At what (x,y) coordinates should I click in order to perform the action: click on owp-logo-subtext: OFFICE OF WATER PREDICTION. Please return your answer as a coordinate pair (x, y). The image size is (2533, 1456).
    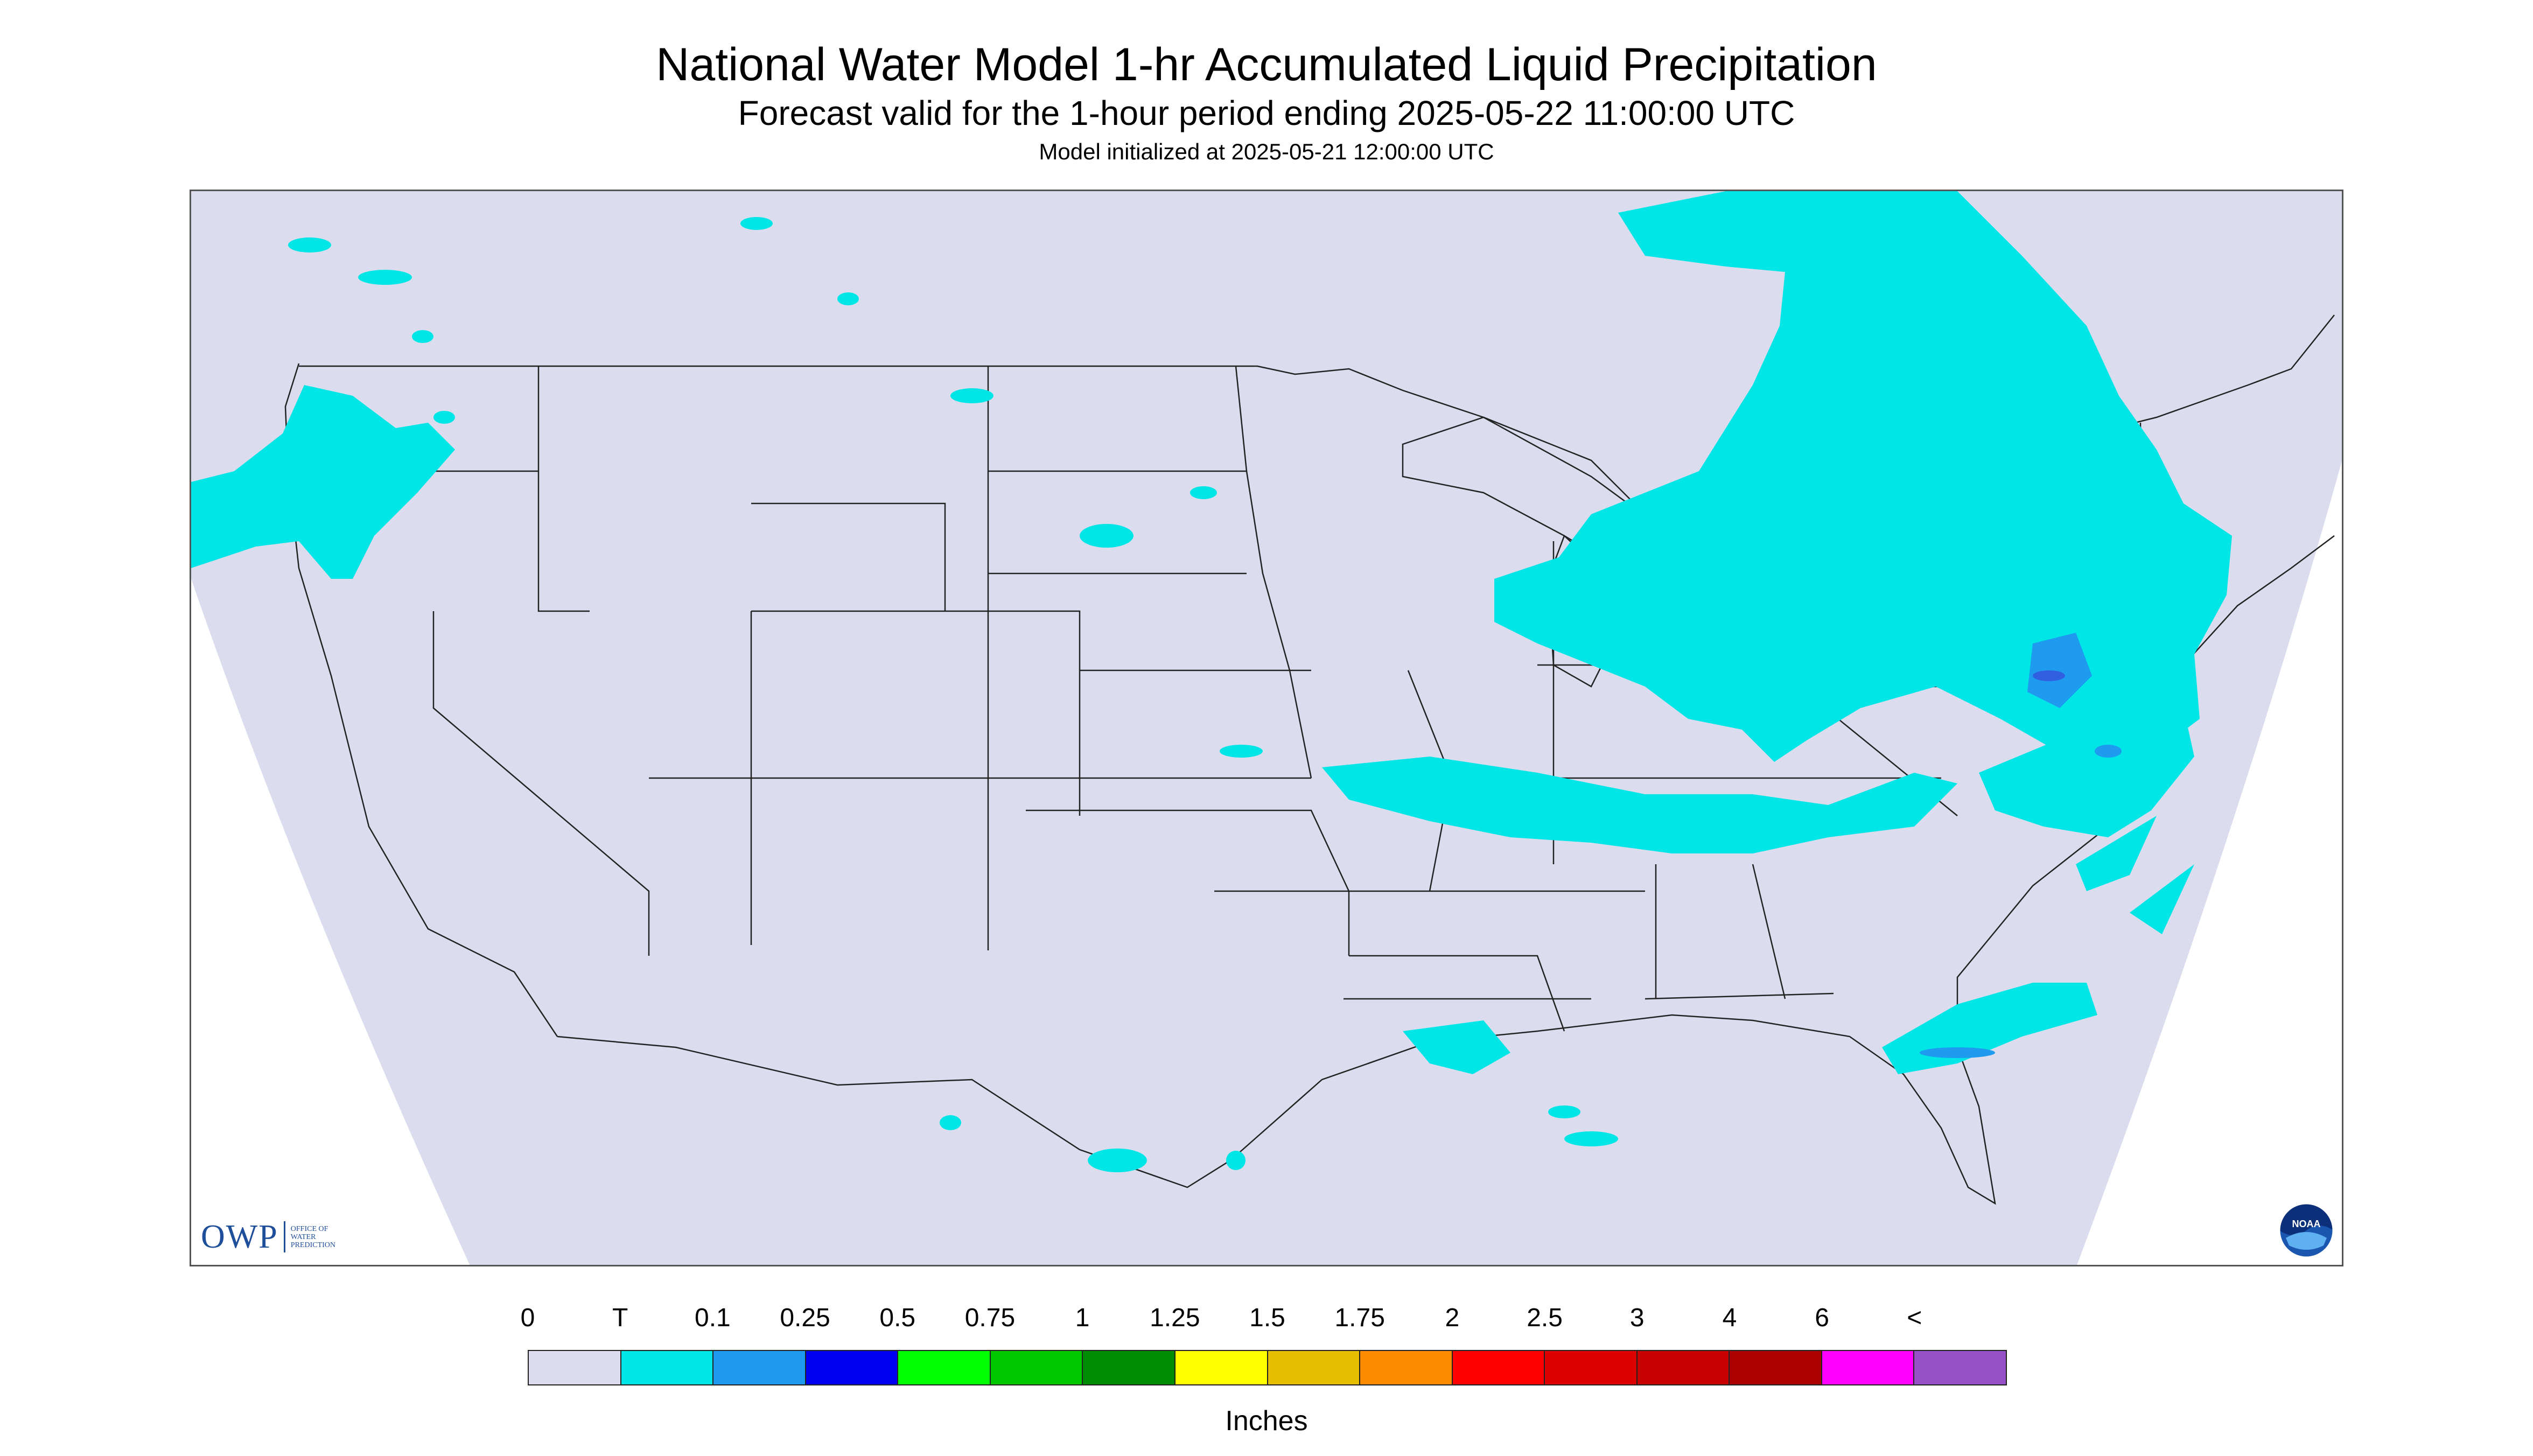
    Looking at the image, I should click on (313, 1237).